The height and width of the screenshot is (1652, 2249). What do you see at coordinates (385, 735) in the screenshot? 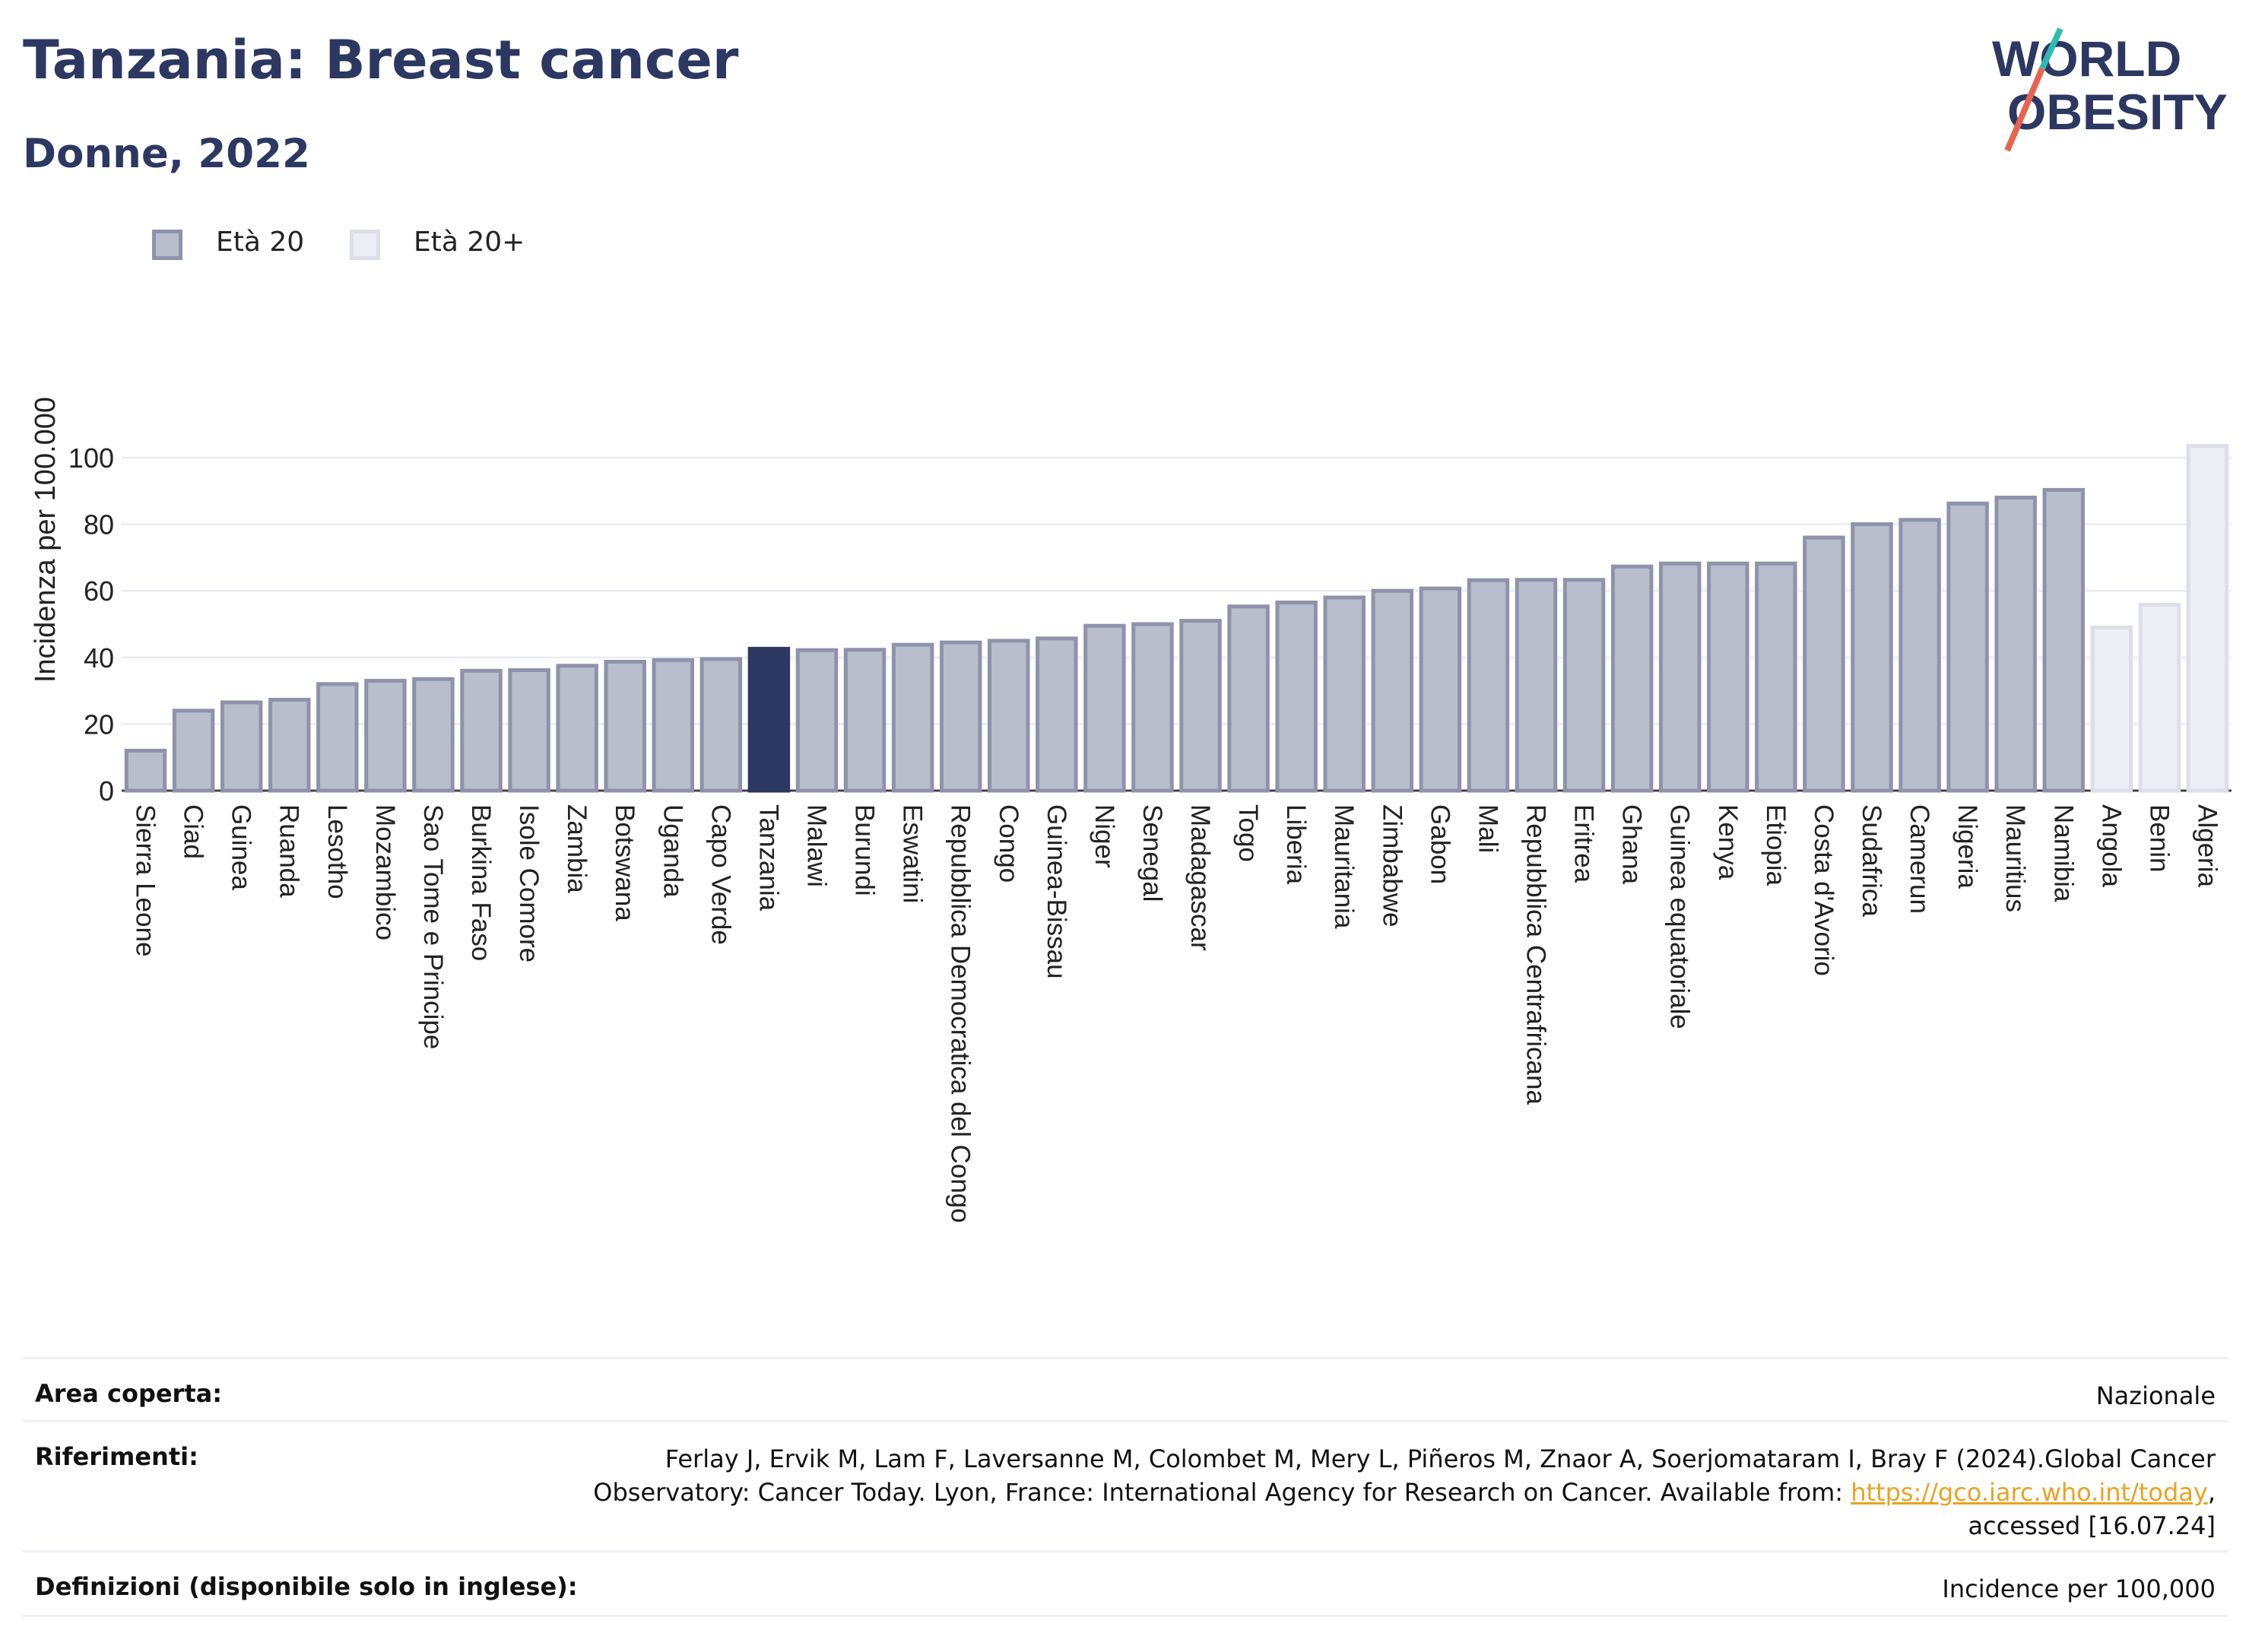
I see `bar-mozambico` at bounding box center [385, 735].